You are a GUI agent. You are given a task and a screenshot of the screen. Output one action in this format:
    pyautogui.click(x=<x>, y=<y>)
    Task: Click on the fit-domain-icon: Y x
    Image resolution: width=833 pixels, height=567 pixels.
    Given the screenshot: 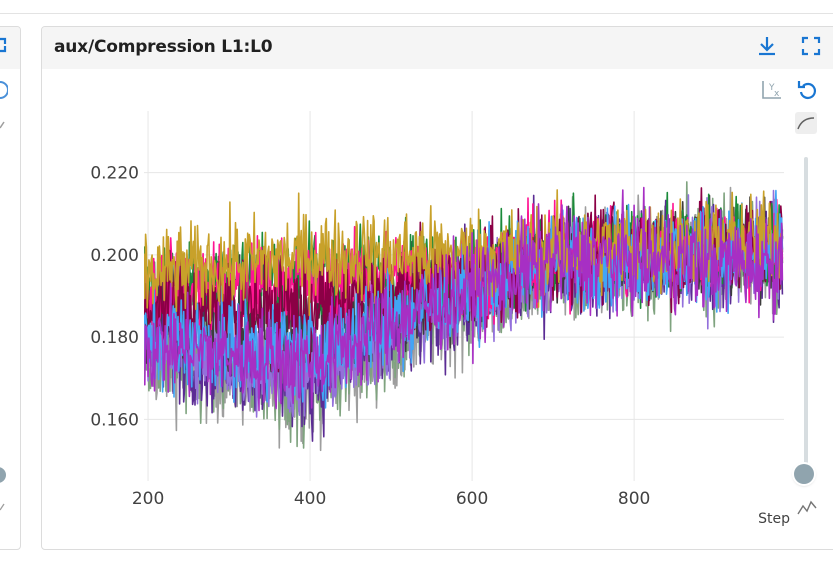 What is the action you would take?
    pyautogui.click(x=772, y=90)
    